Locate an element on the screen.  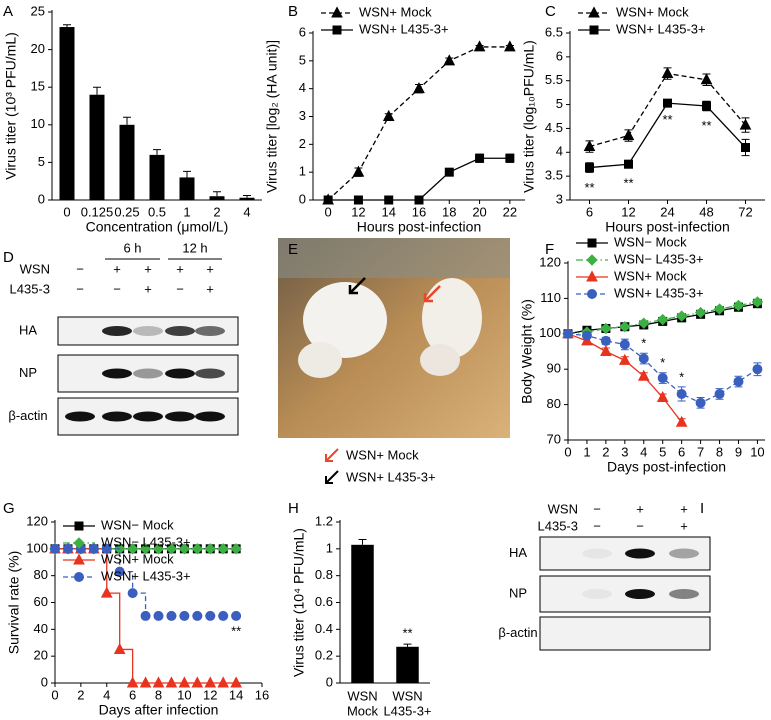
y-axis-title: Virus titer [log₂ (HA unit)] is located at coordinates (272, 116).